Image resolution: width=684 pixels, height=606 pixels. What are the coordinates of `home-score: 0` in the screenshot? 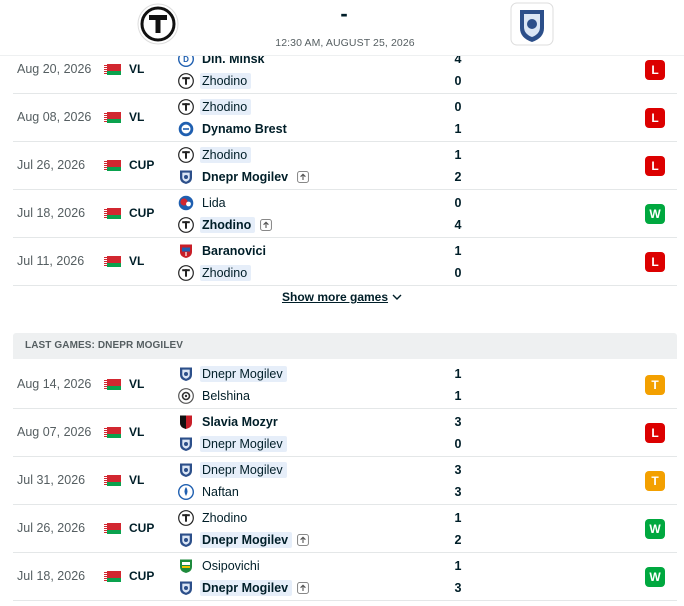 It's located at (458, 203).